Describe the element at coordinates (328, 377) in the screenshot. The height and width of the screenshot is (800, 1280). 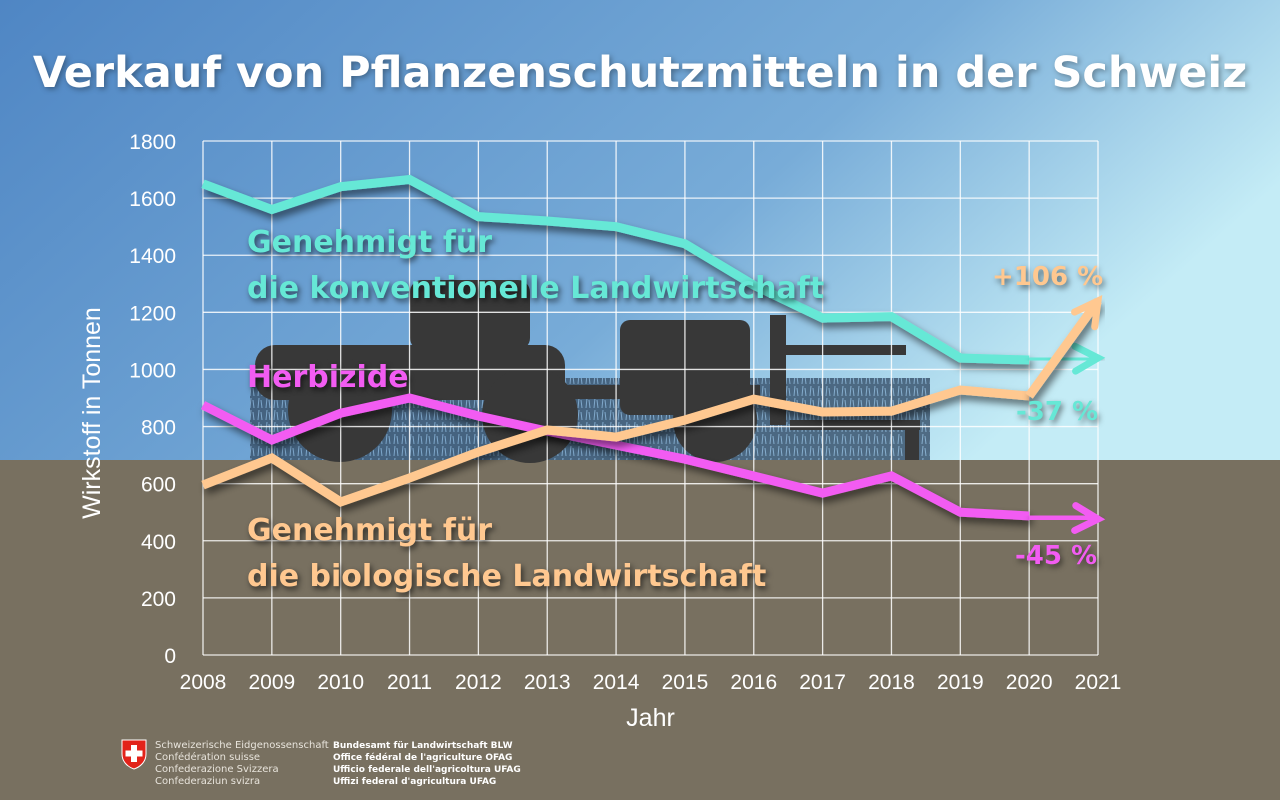
I see `label-herbicides: Herbizide` at that location.